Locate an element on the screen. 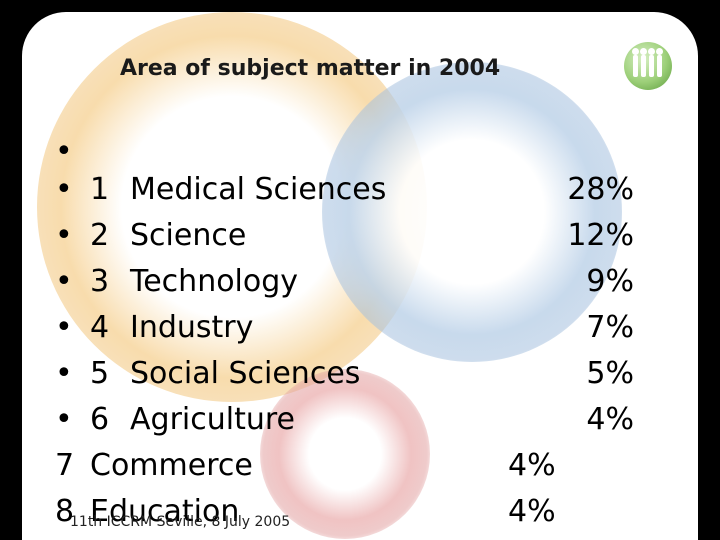 Image resolution: width=720 pixels, height=540 pixels. item-label: Education is located at coordinates (165, 511).